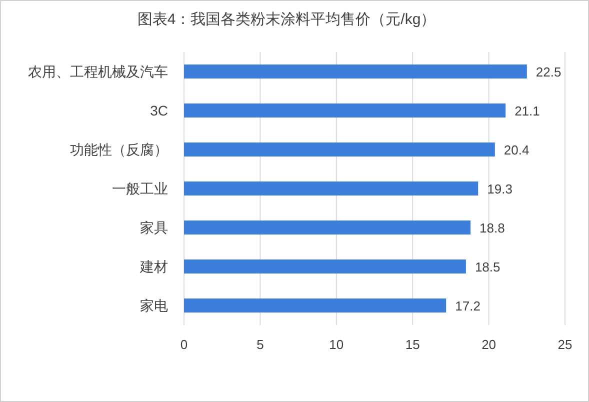  I want to click on x-tick-label: 20, so click(489, 344).